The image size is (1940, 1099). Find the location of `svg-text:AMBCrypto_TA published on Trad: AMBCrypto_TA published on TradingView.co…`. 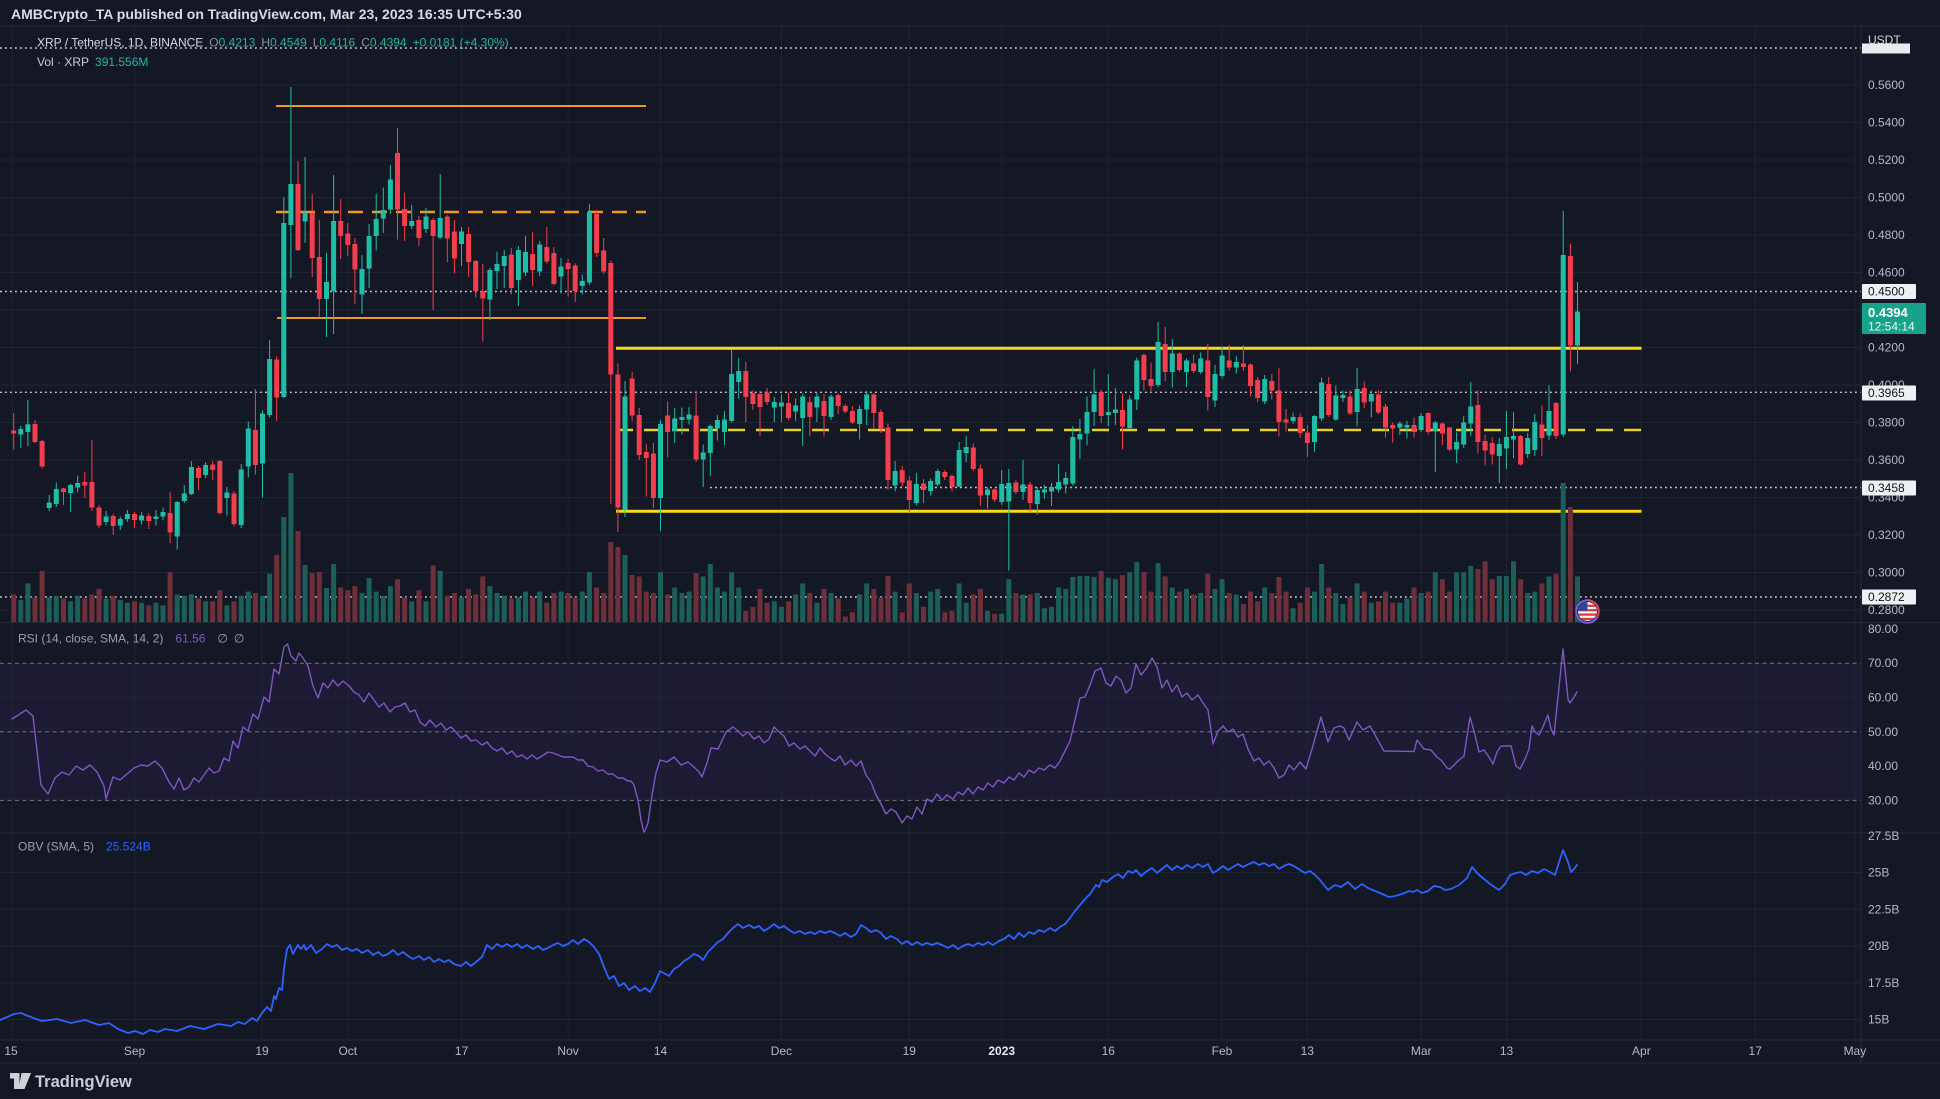

svg-text:AMBCrypto_TA published on Trad: AMBCrypto_TA published on TradingView.co… is located at coordinates (266, 14).